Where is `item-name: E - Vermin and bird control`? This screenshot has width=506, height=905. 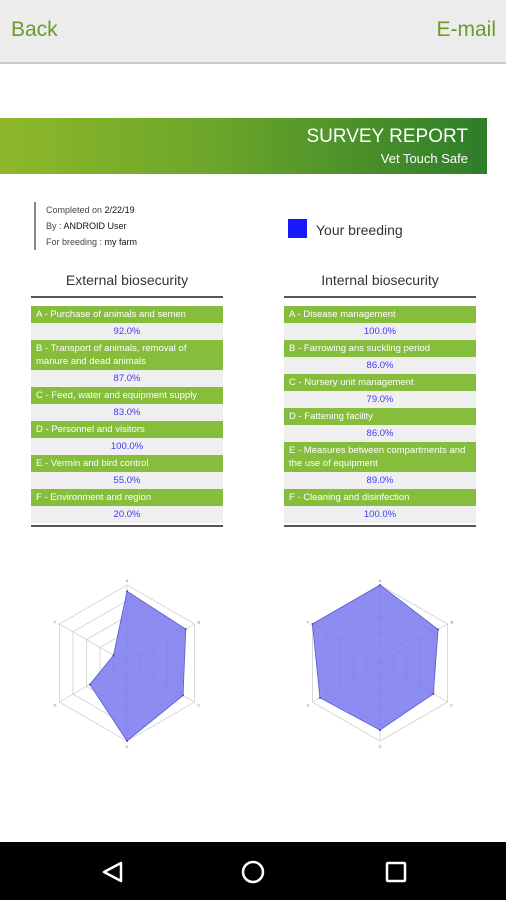
item-name: E - Vermin and bird control is located at coordinates (127, 463).